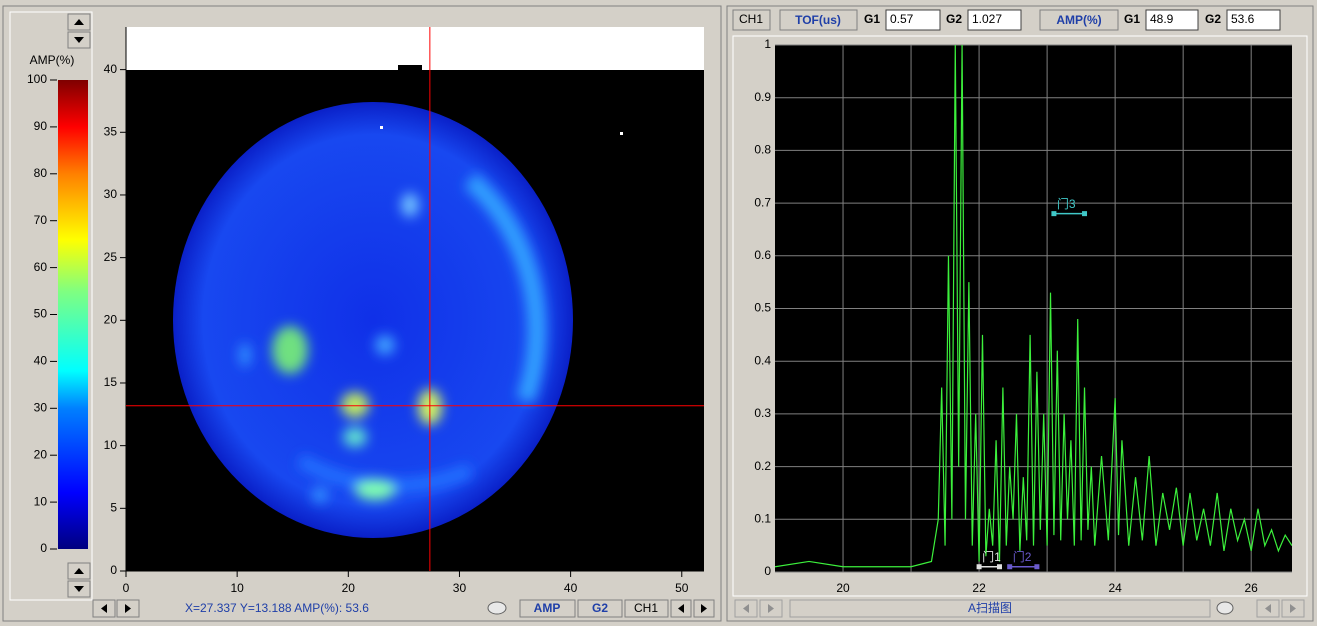 Image resolution: width=1317 pixels, height=626 pixels. I want to click on colorbar-tick-label: 90, so click(41, 126).